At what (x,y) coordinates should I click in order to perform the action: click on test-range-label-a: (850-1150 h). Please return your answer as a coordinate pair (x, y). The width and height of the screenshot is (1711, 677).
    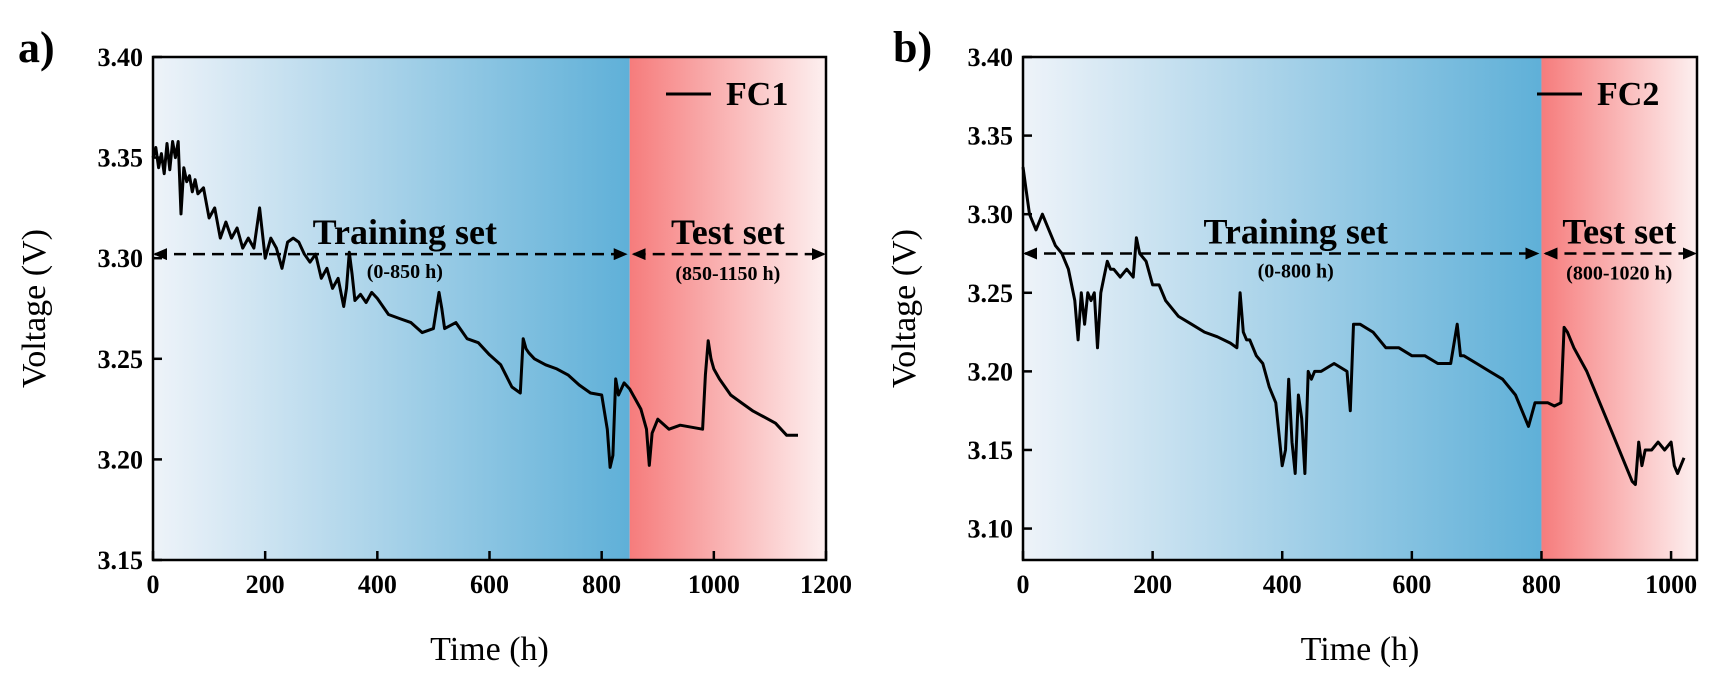
    Looking at the image, I should click on (727, 274).